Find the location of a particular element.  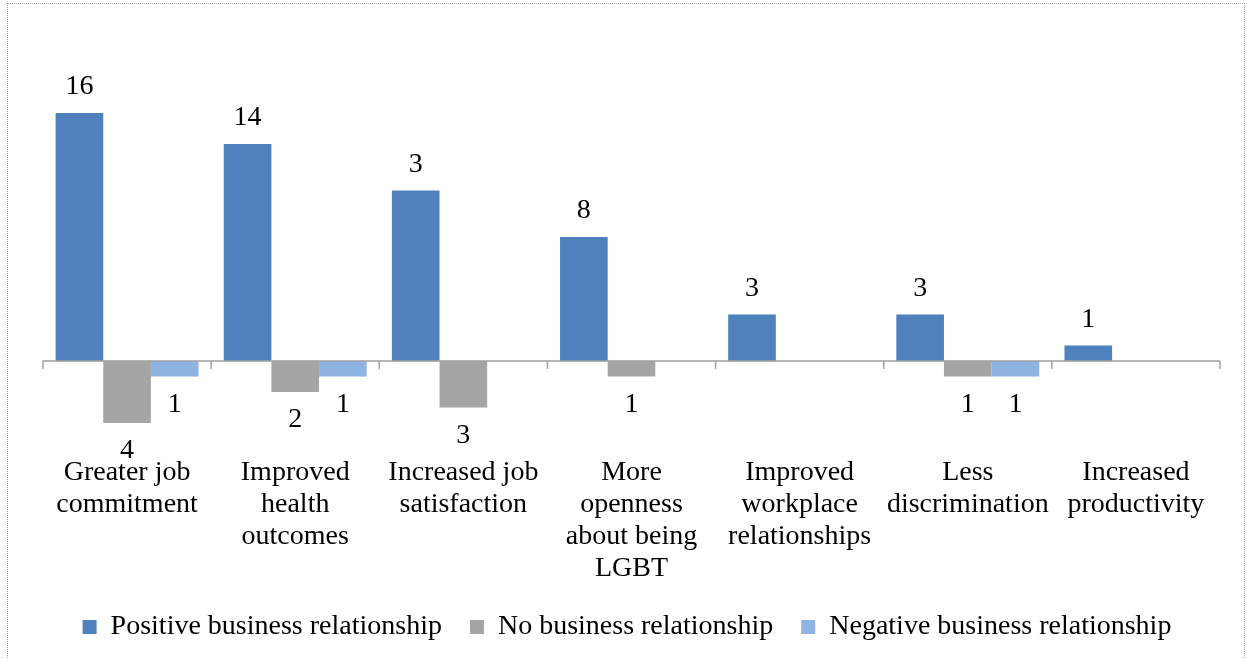

x-tick-label: Less discrimination is located at coordinates (967, 487).